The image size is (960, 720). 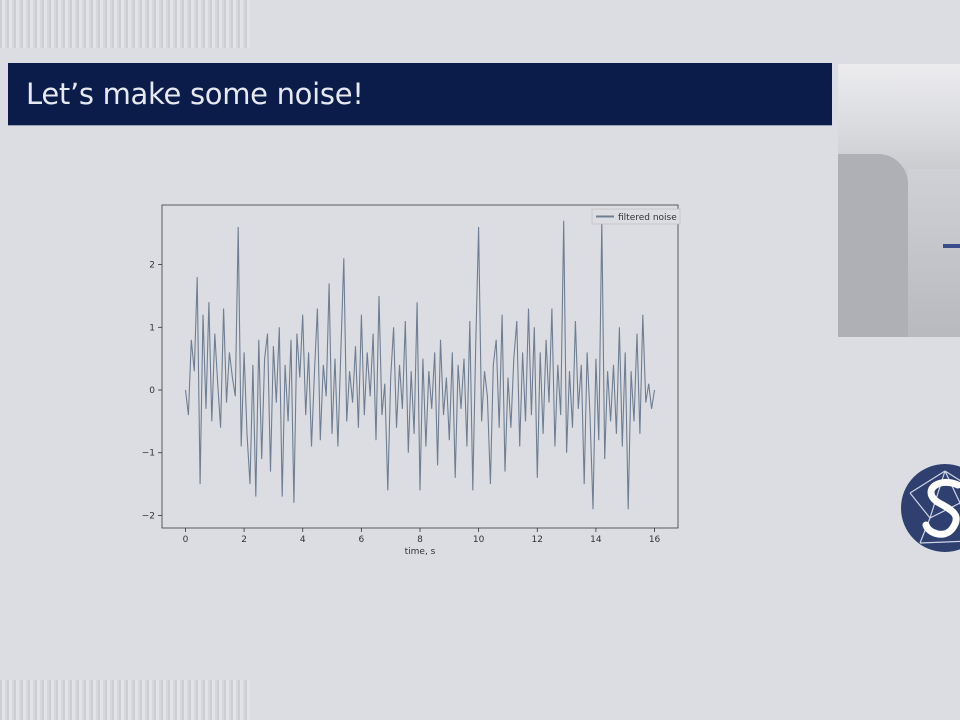 What do you see at coordinates (420, 540) in the screenshot?
I see `x-tick-label: 8` at bounding box center [420, 540].